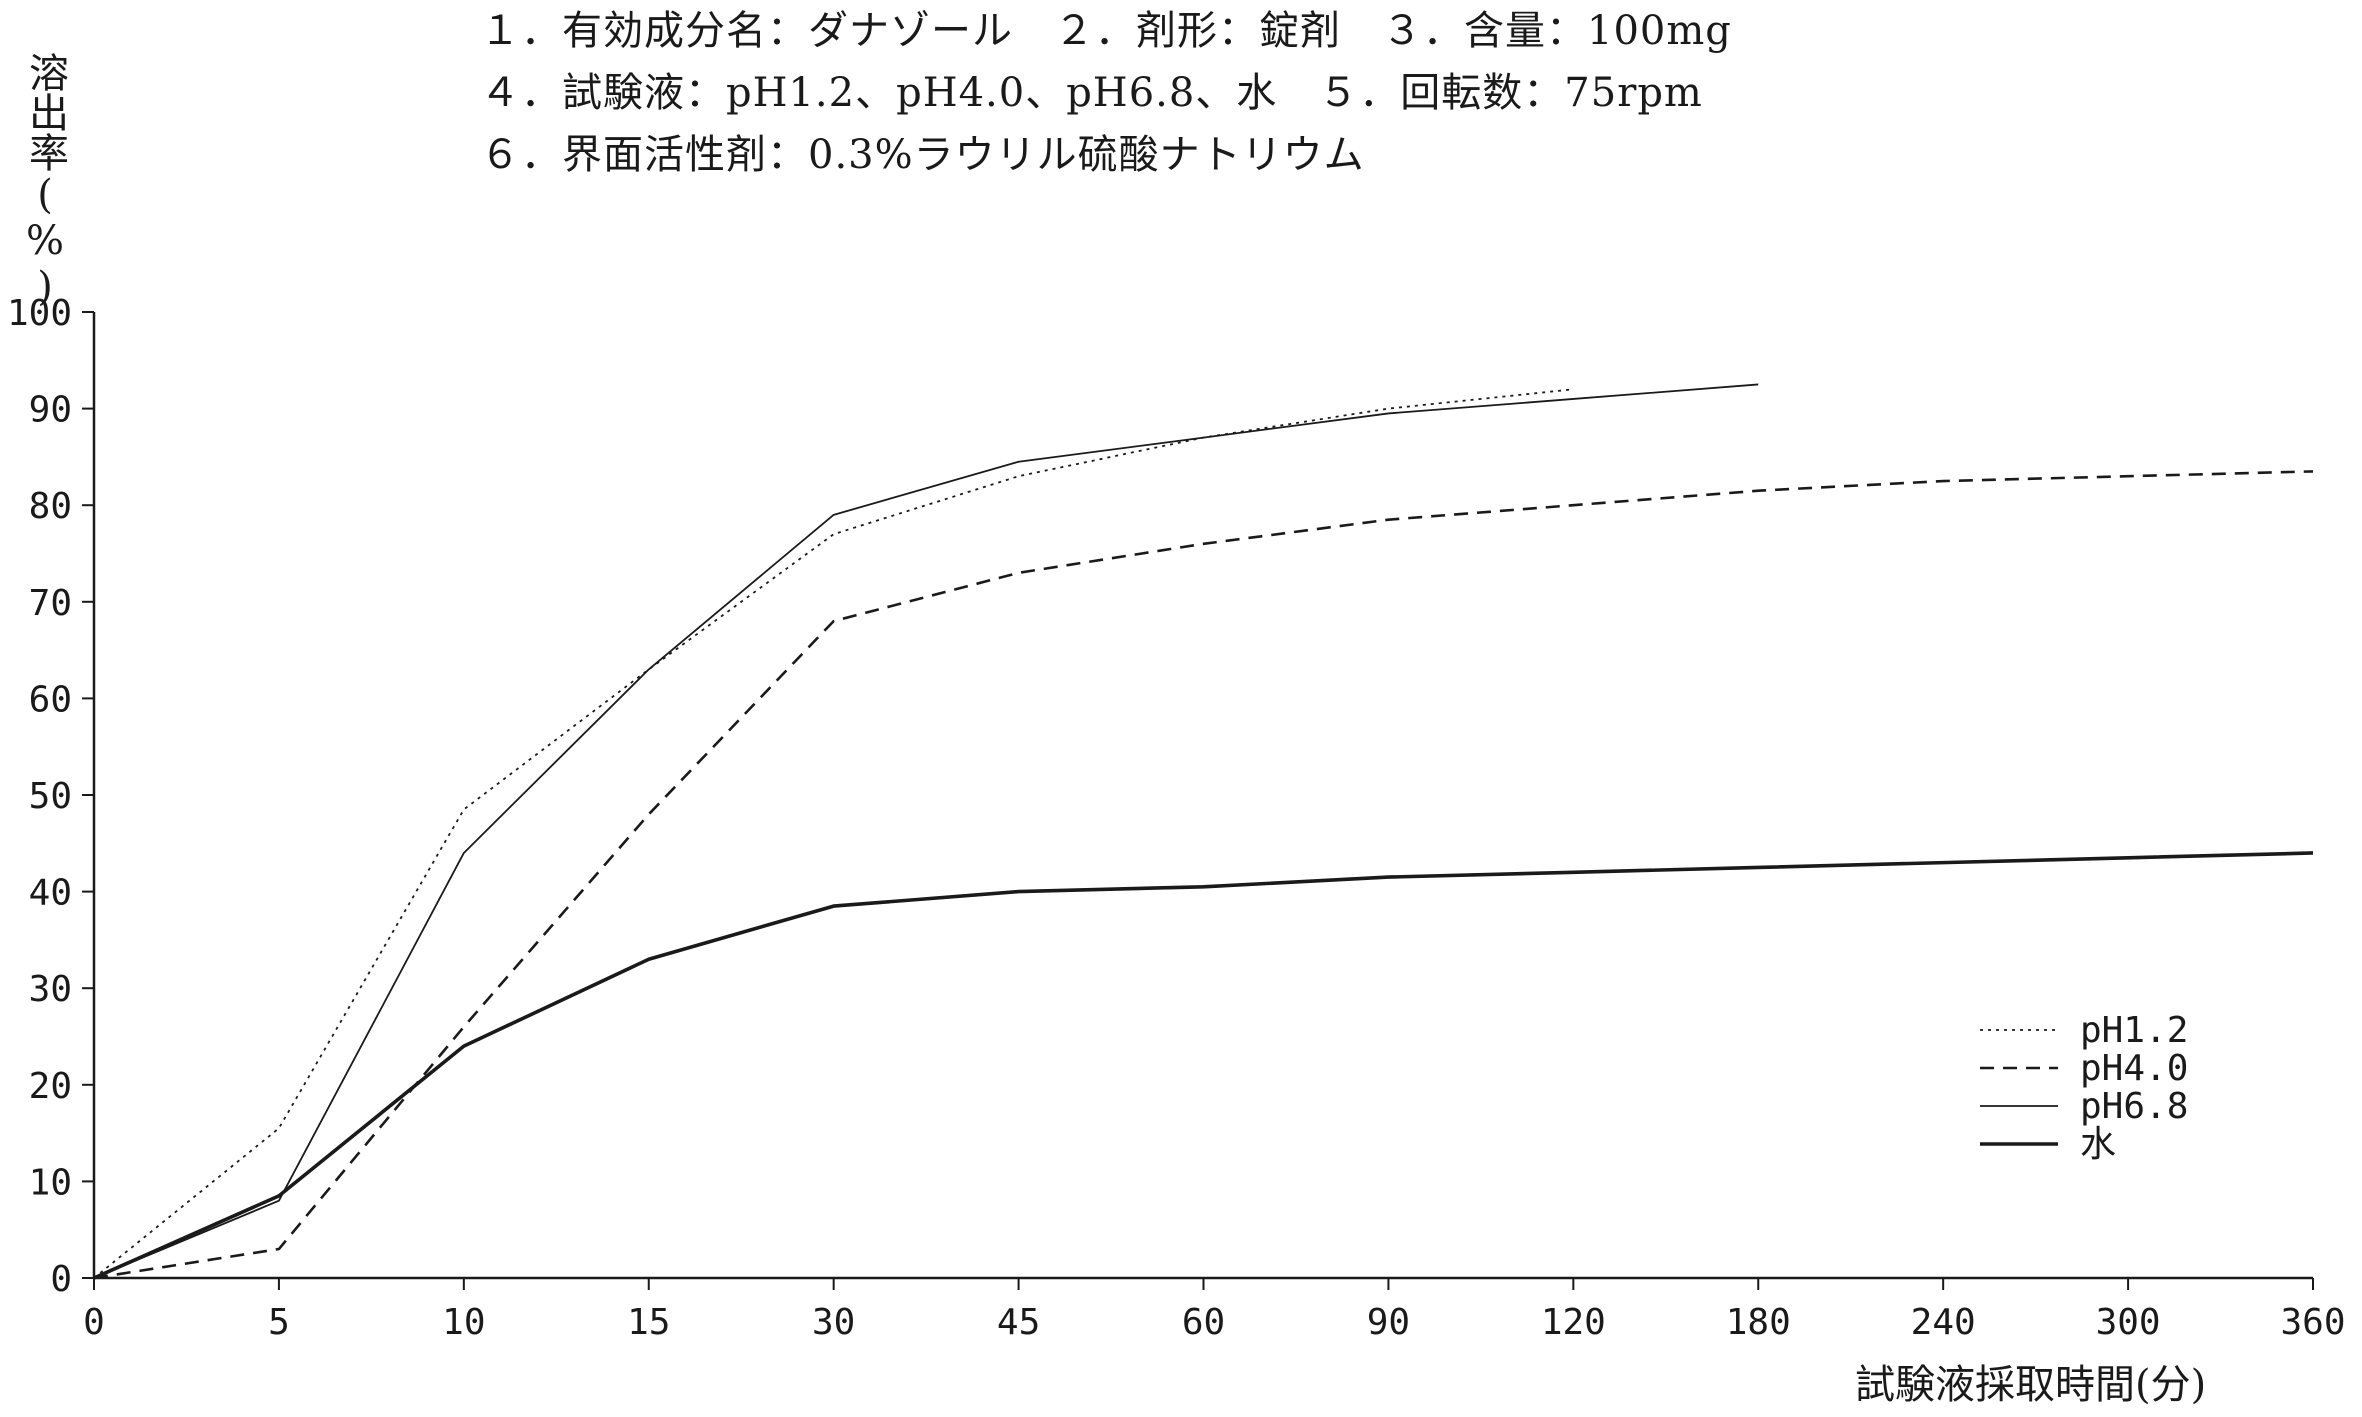 The width and height of the screenshot is (2362, 1417). Describe the element at coordinates (50, 1182) in the screenshot. I see `y-tick-label: 10` at that location.